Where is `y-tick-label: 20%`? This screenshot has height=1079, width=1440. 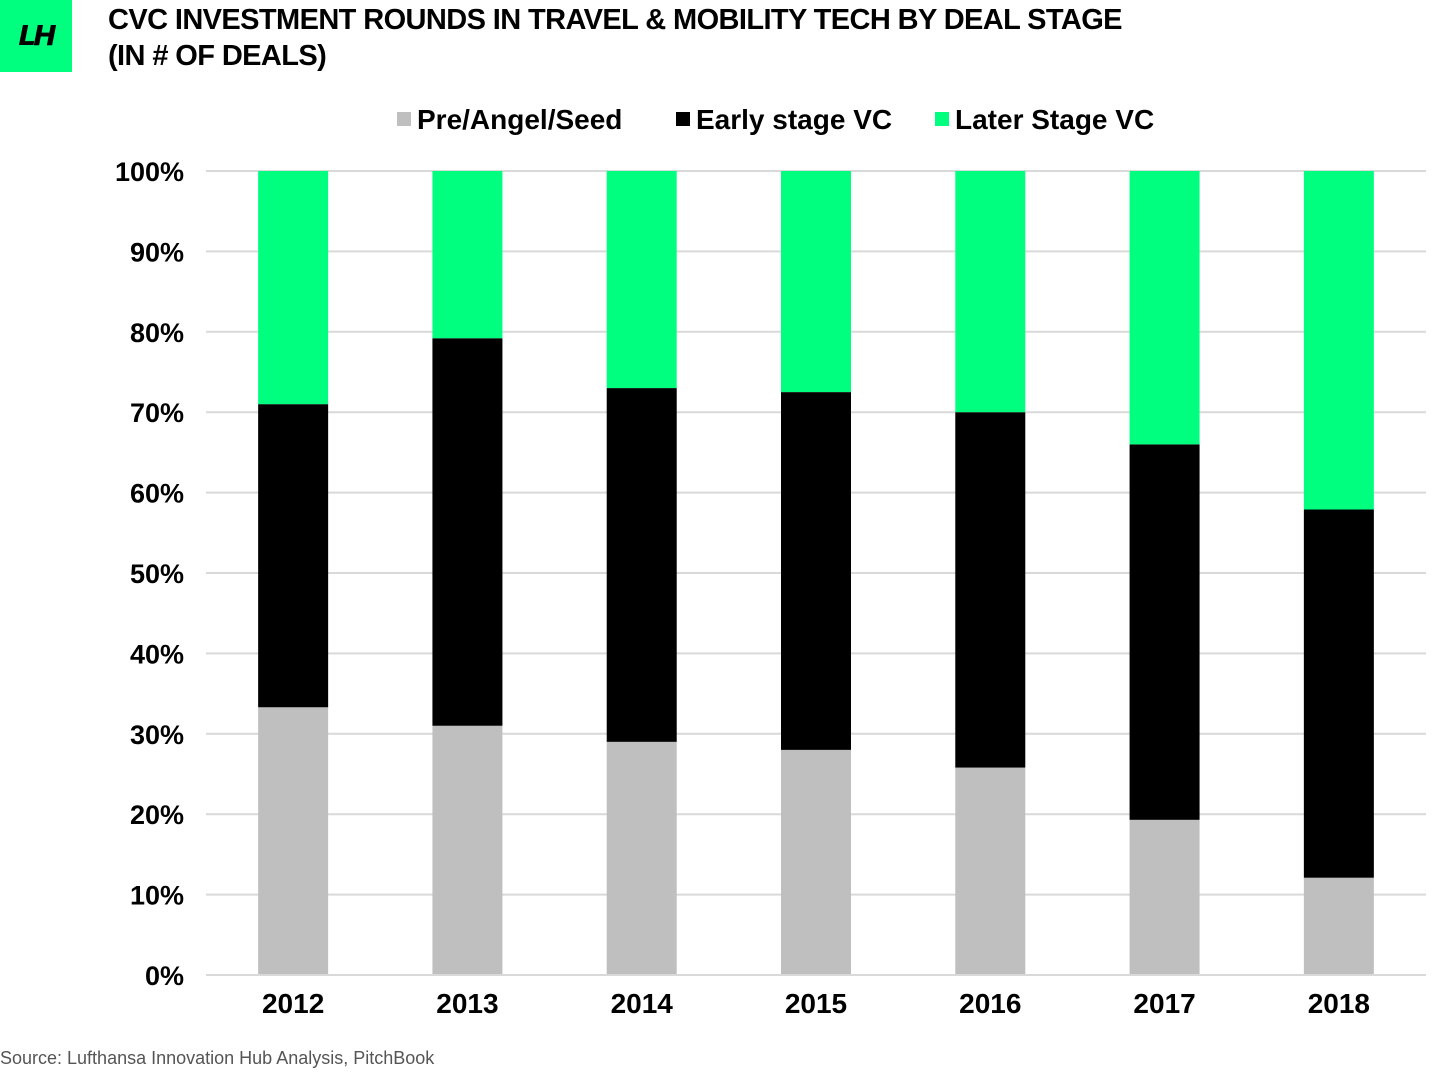 y-tick-label: 20% is located at coordinates (157, 815).